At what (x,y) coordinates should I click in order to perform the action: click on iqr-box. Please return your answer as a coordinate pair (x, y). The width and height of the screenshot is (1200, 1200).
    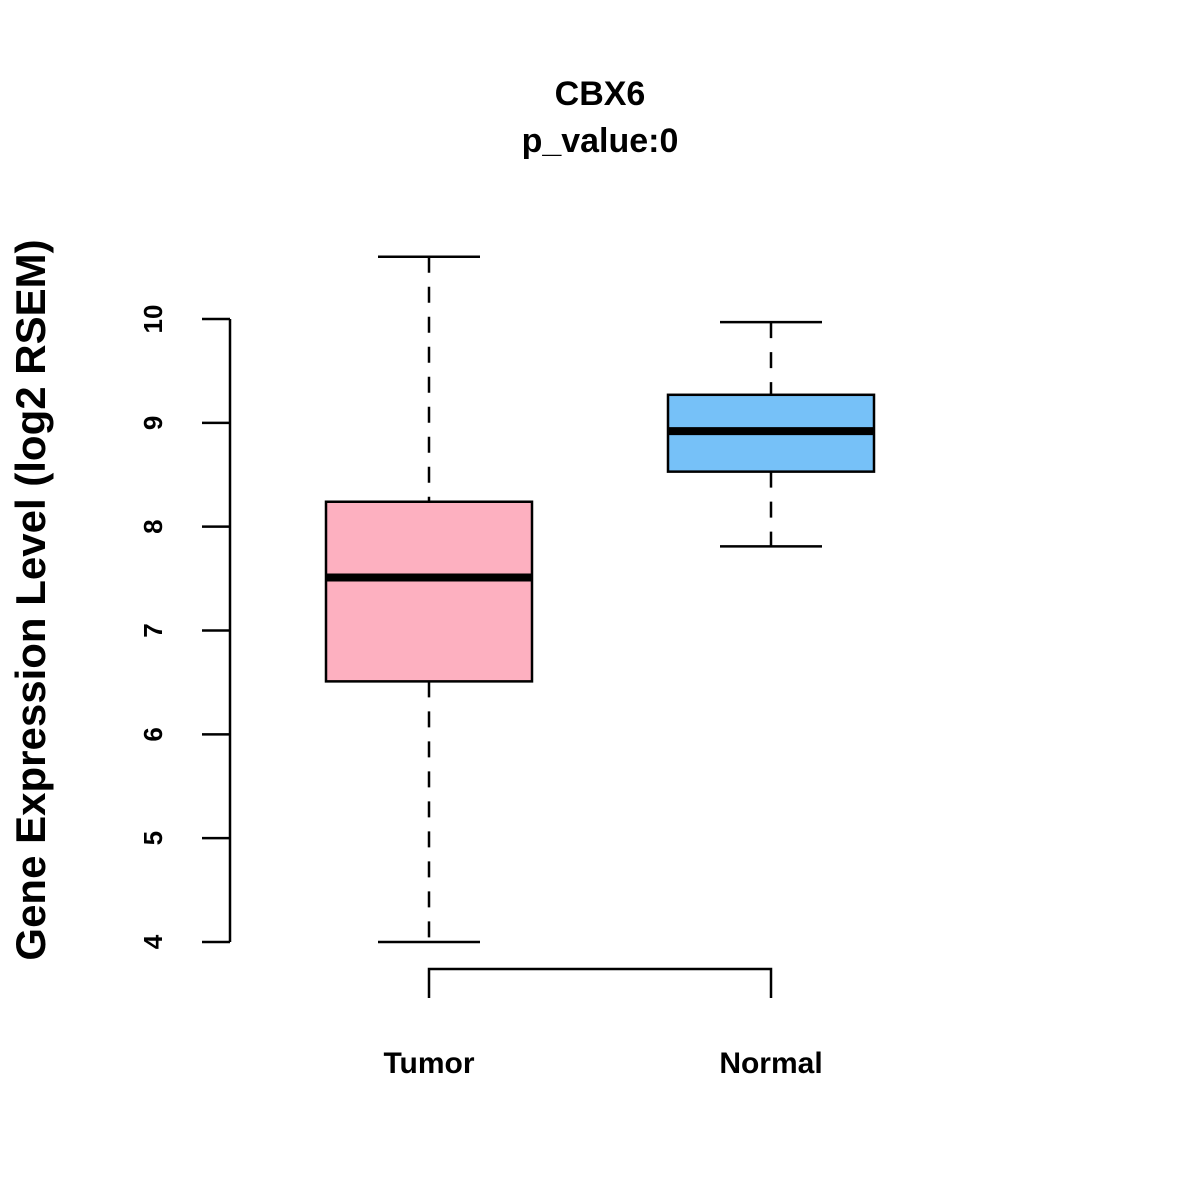
    Looking at the image, I should click on (429, 591).